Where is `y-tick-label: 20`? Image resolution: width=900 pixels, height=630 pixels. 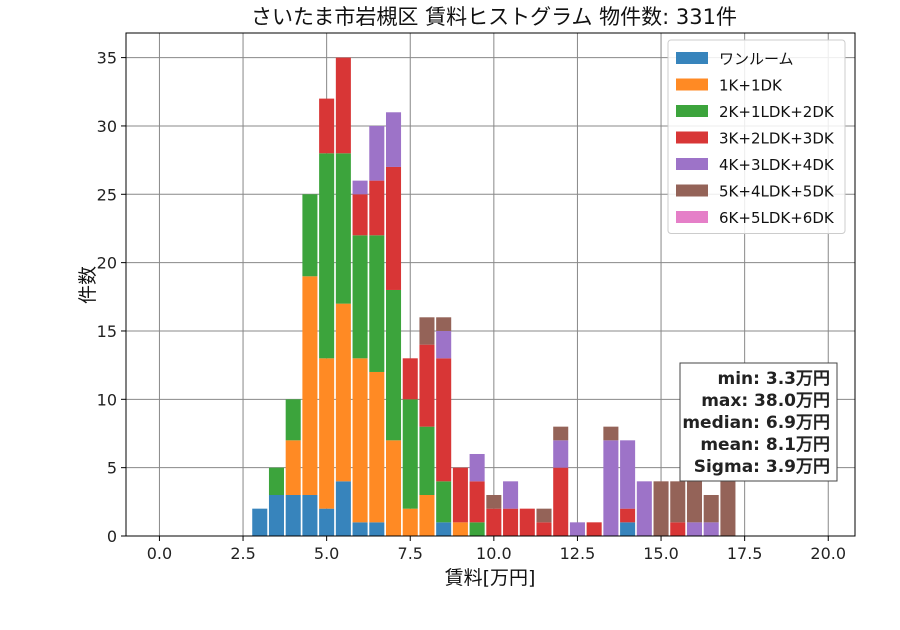 y-tick-label: 20 is located at coordinates (107, 263).